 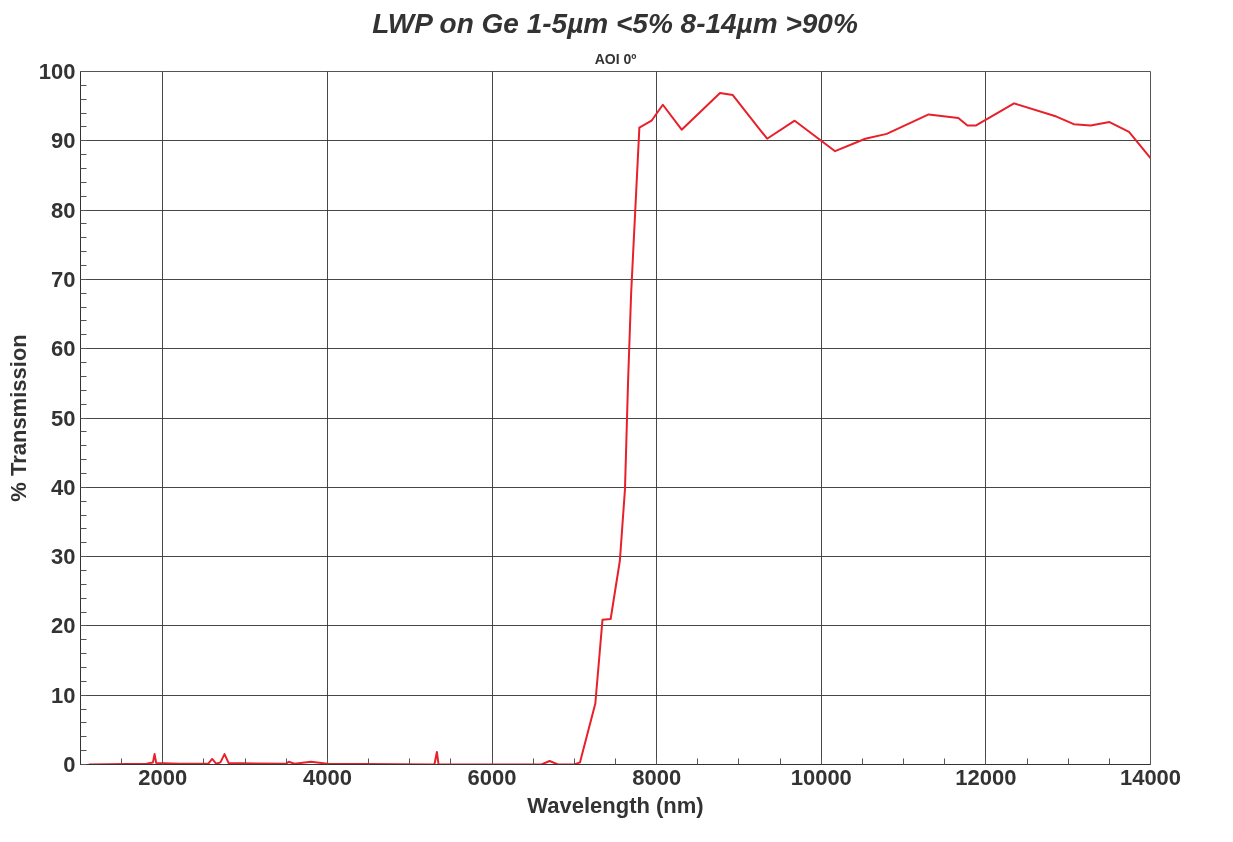 What do you see at coordinates (657, 777) in the screenshot?
I see `x-tick-label: 8000` at bounding box center [657, 777].